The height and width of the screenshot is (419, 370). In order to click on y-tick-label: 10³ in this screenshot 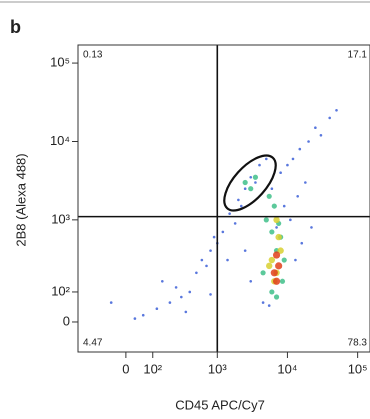, I will do `click(60, 218)`.